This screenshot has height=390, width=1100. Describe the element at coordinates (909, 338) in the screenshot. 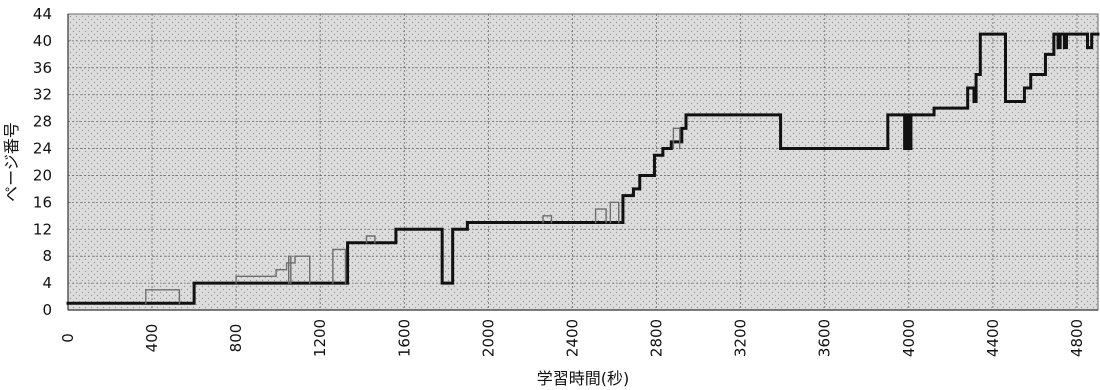

I see `x-tick-label: 4000` at that location.